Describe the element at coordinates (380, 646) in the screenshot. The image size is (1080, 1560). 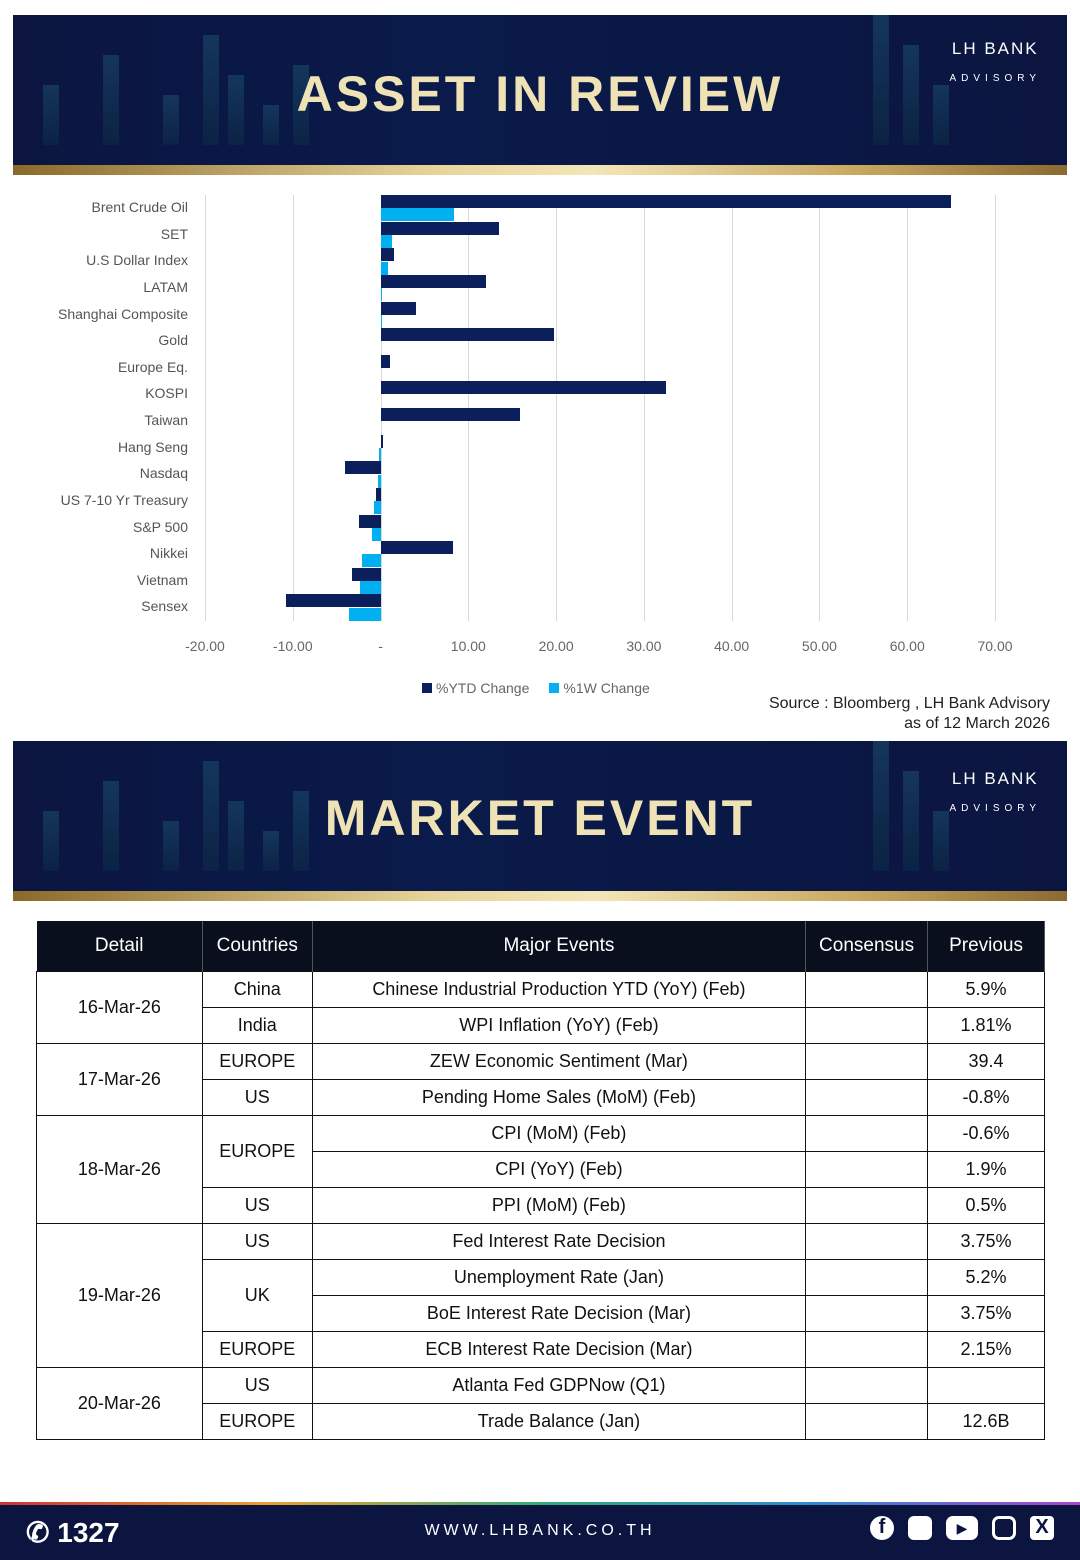
I see `x-tick-label: -` at that location.